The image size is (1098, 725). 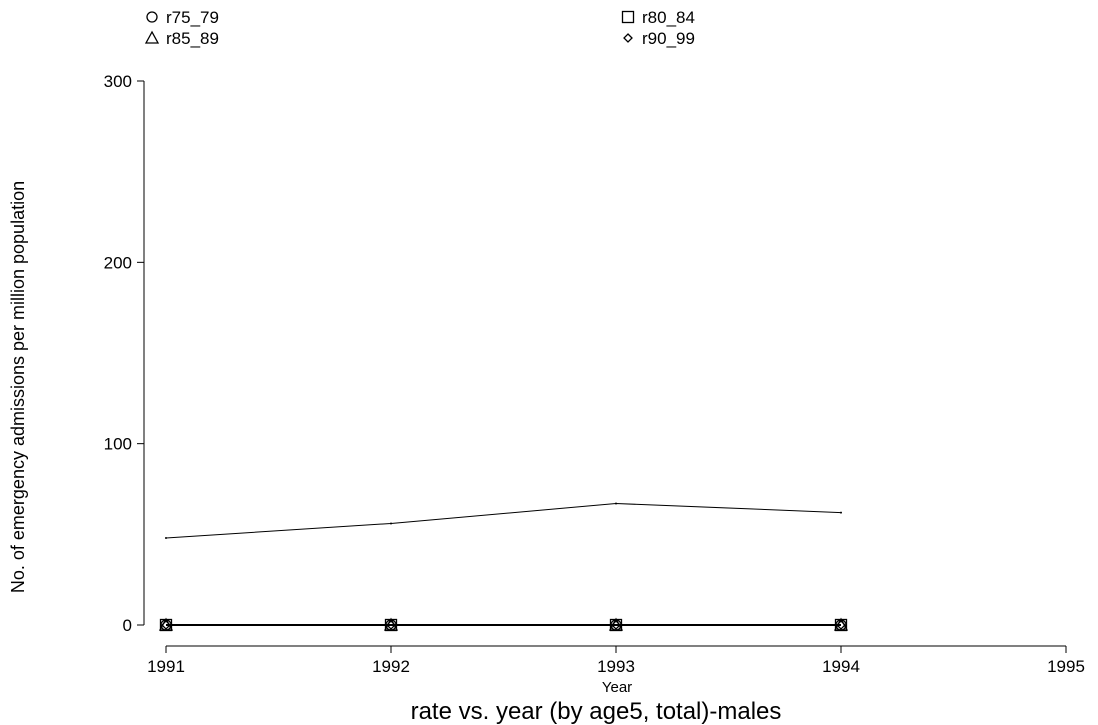 I want to click on x-tick-label: 1991, so click(x=166, y=666).